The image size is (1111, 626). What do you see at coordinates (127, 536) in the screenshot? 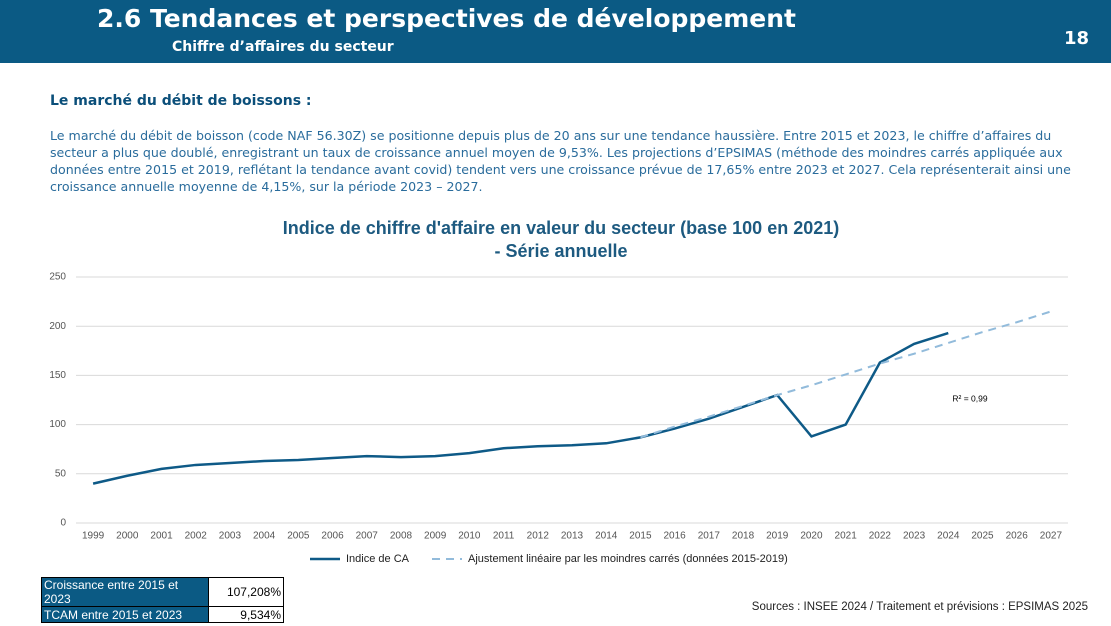
I see `x-tick-label: 2000` at bounding box center [127, 536].